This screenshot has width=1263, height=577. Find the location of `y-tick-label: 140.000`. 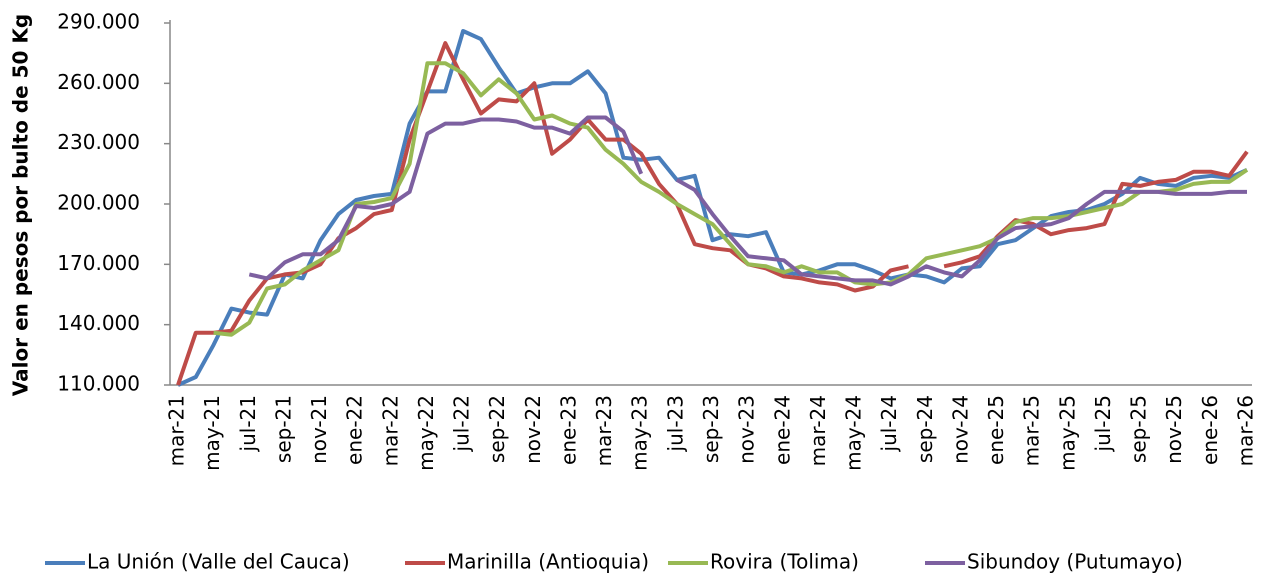

y-tick-label: 140.000 is located at coordinates (98, 323).